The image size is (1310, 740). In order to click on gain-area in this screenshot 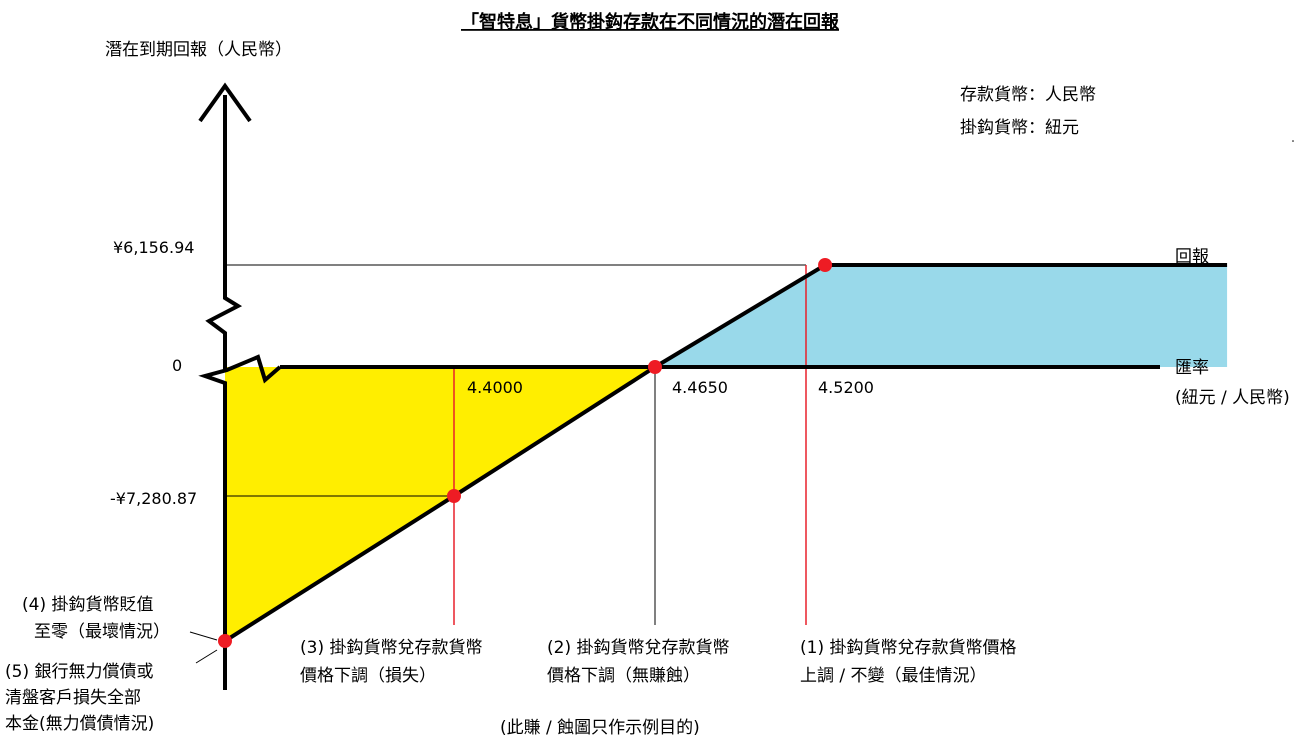, I will do `click(941, 316)`.